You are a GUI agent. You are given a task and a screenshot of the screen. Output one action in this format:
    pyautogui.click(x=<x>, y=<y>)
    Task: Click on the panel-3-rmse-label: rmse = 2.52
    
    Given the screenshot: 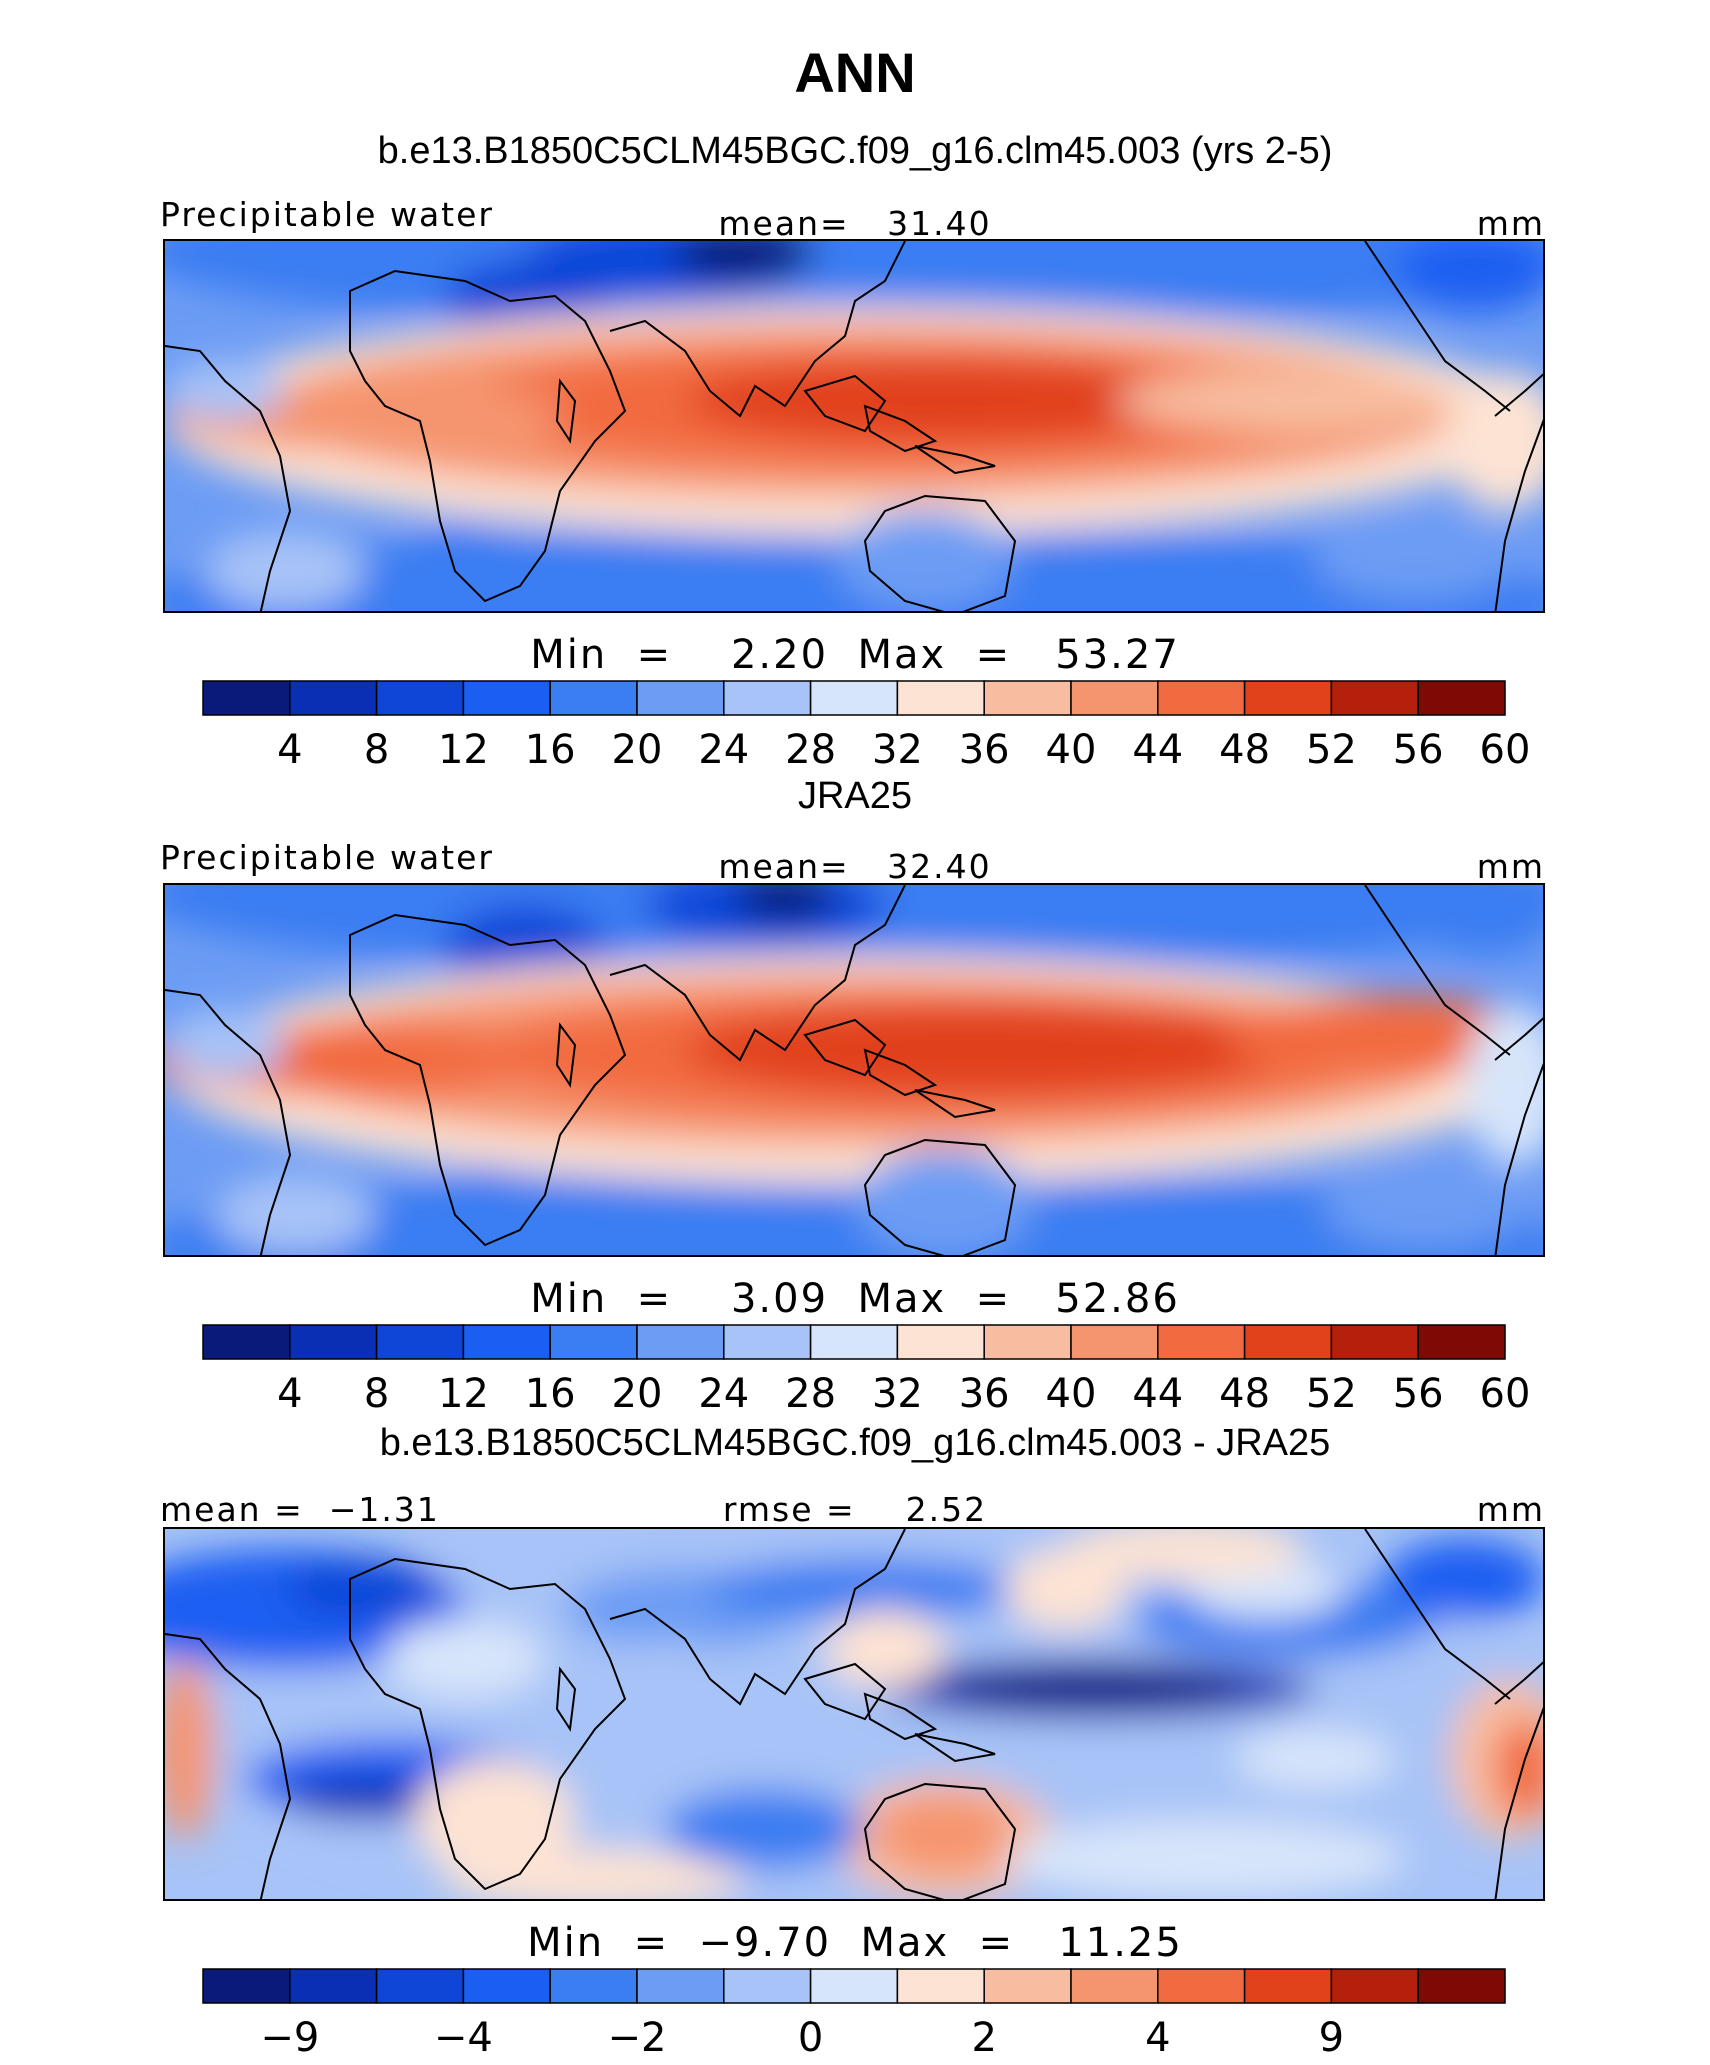 What is the action you would take?
    pyautogui.click(x=855, y=1509)
    